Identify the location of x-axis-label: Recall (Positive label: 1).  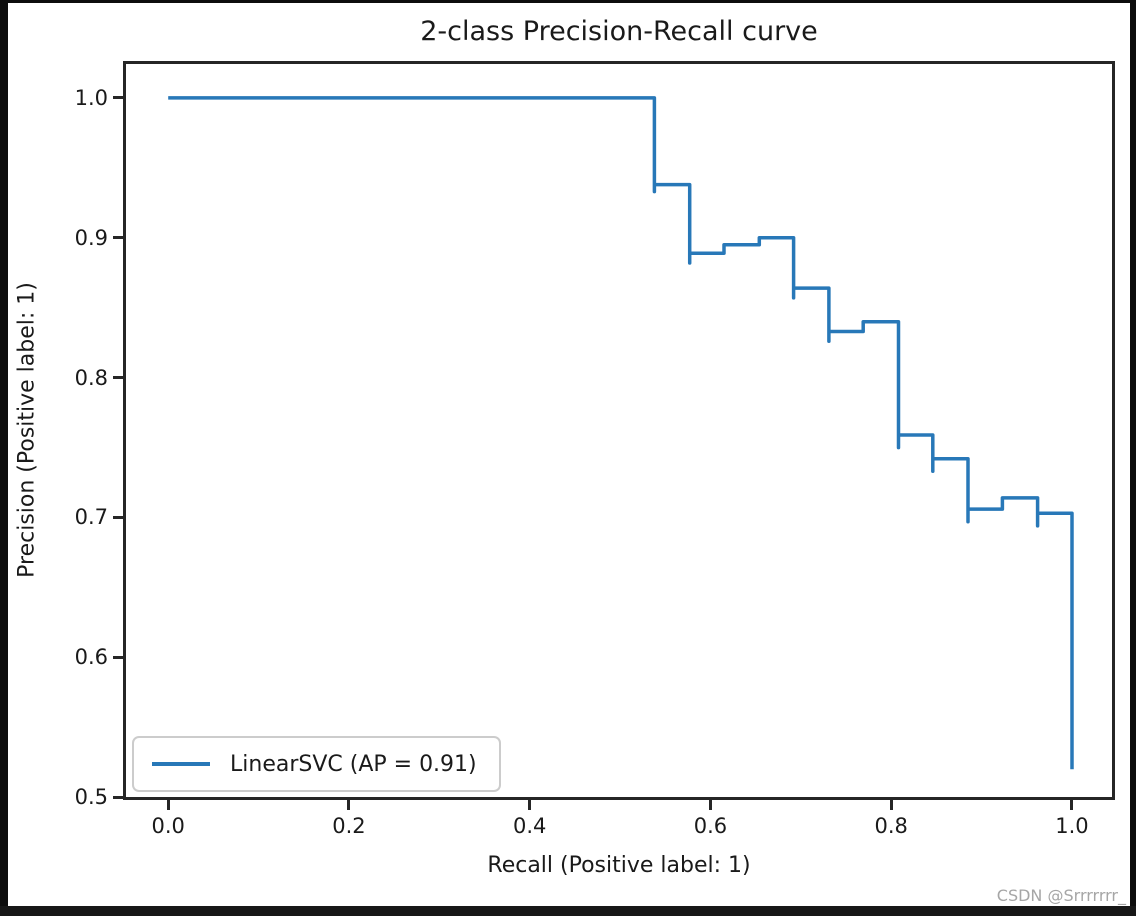
(619, 865).